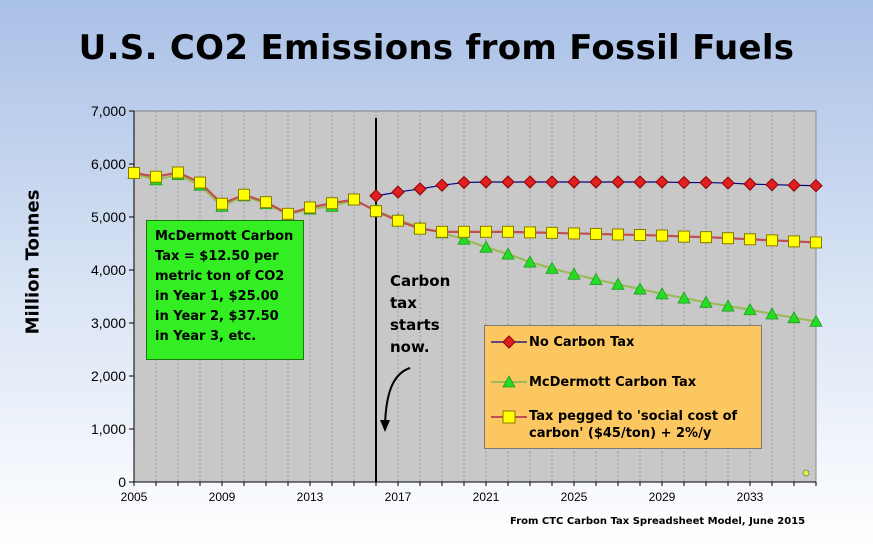 This screenshot has width=873, height=545. I want to click on series-diamond, so click(596, 189).